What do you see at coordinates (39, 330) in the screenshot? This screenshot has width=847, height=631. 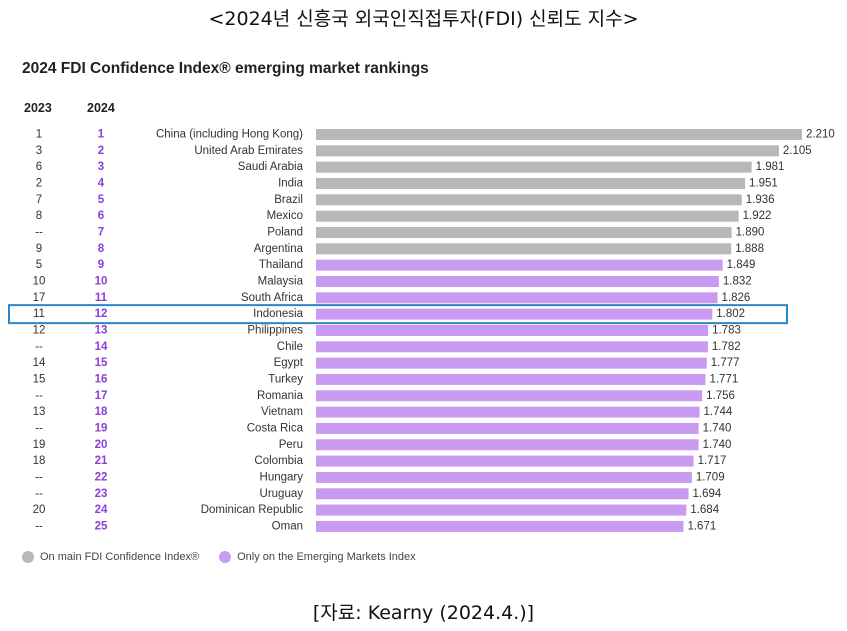 I see `rank-2023-label: 12` at bounding box center [39, 330].